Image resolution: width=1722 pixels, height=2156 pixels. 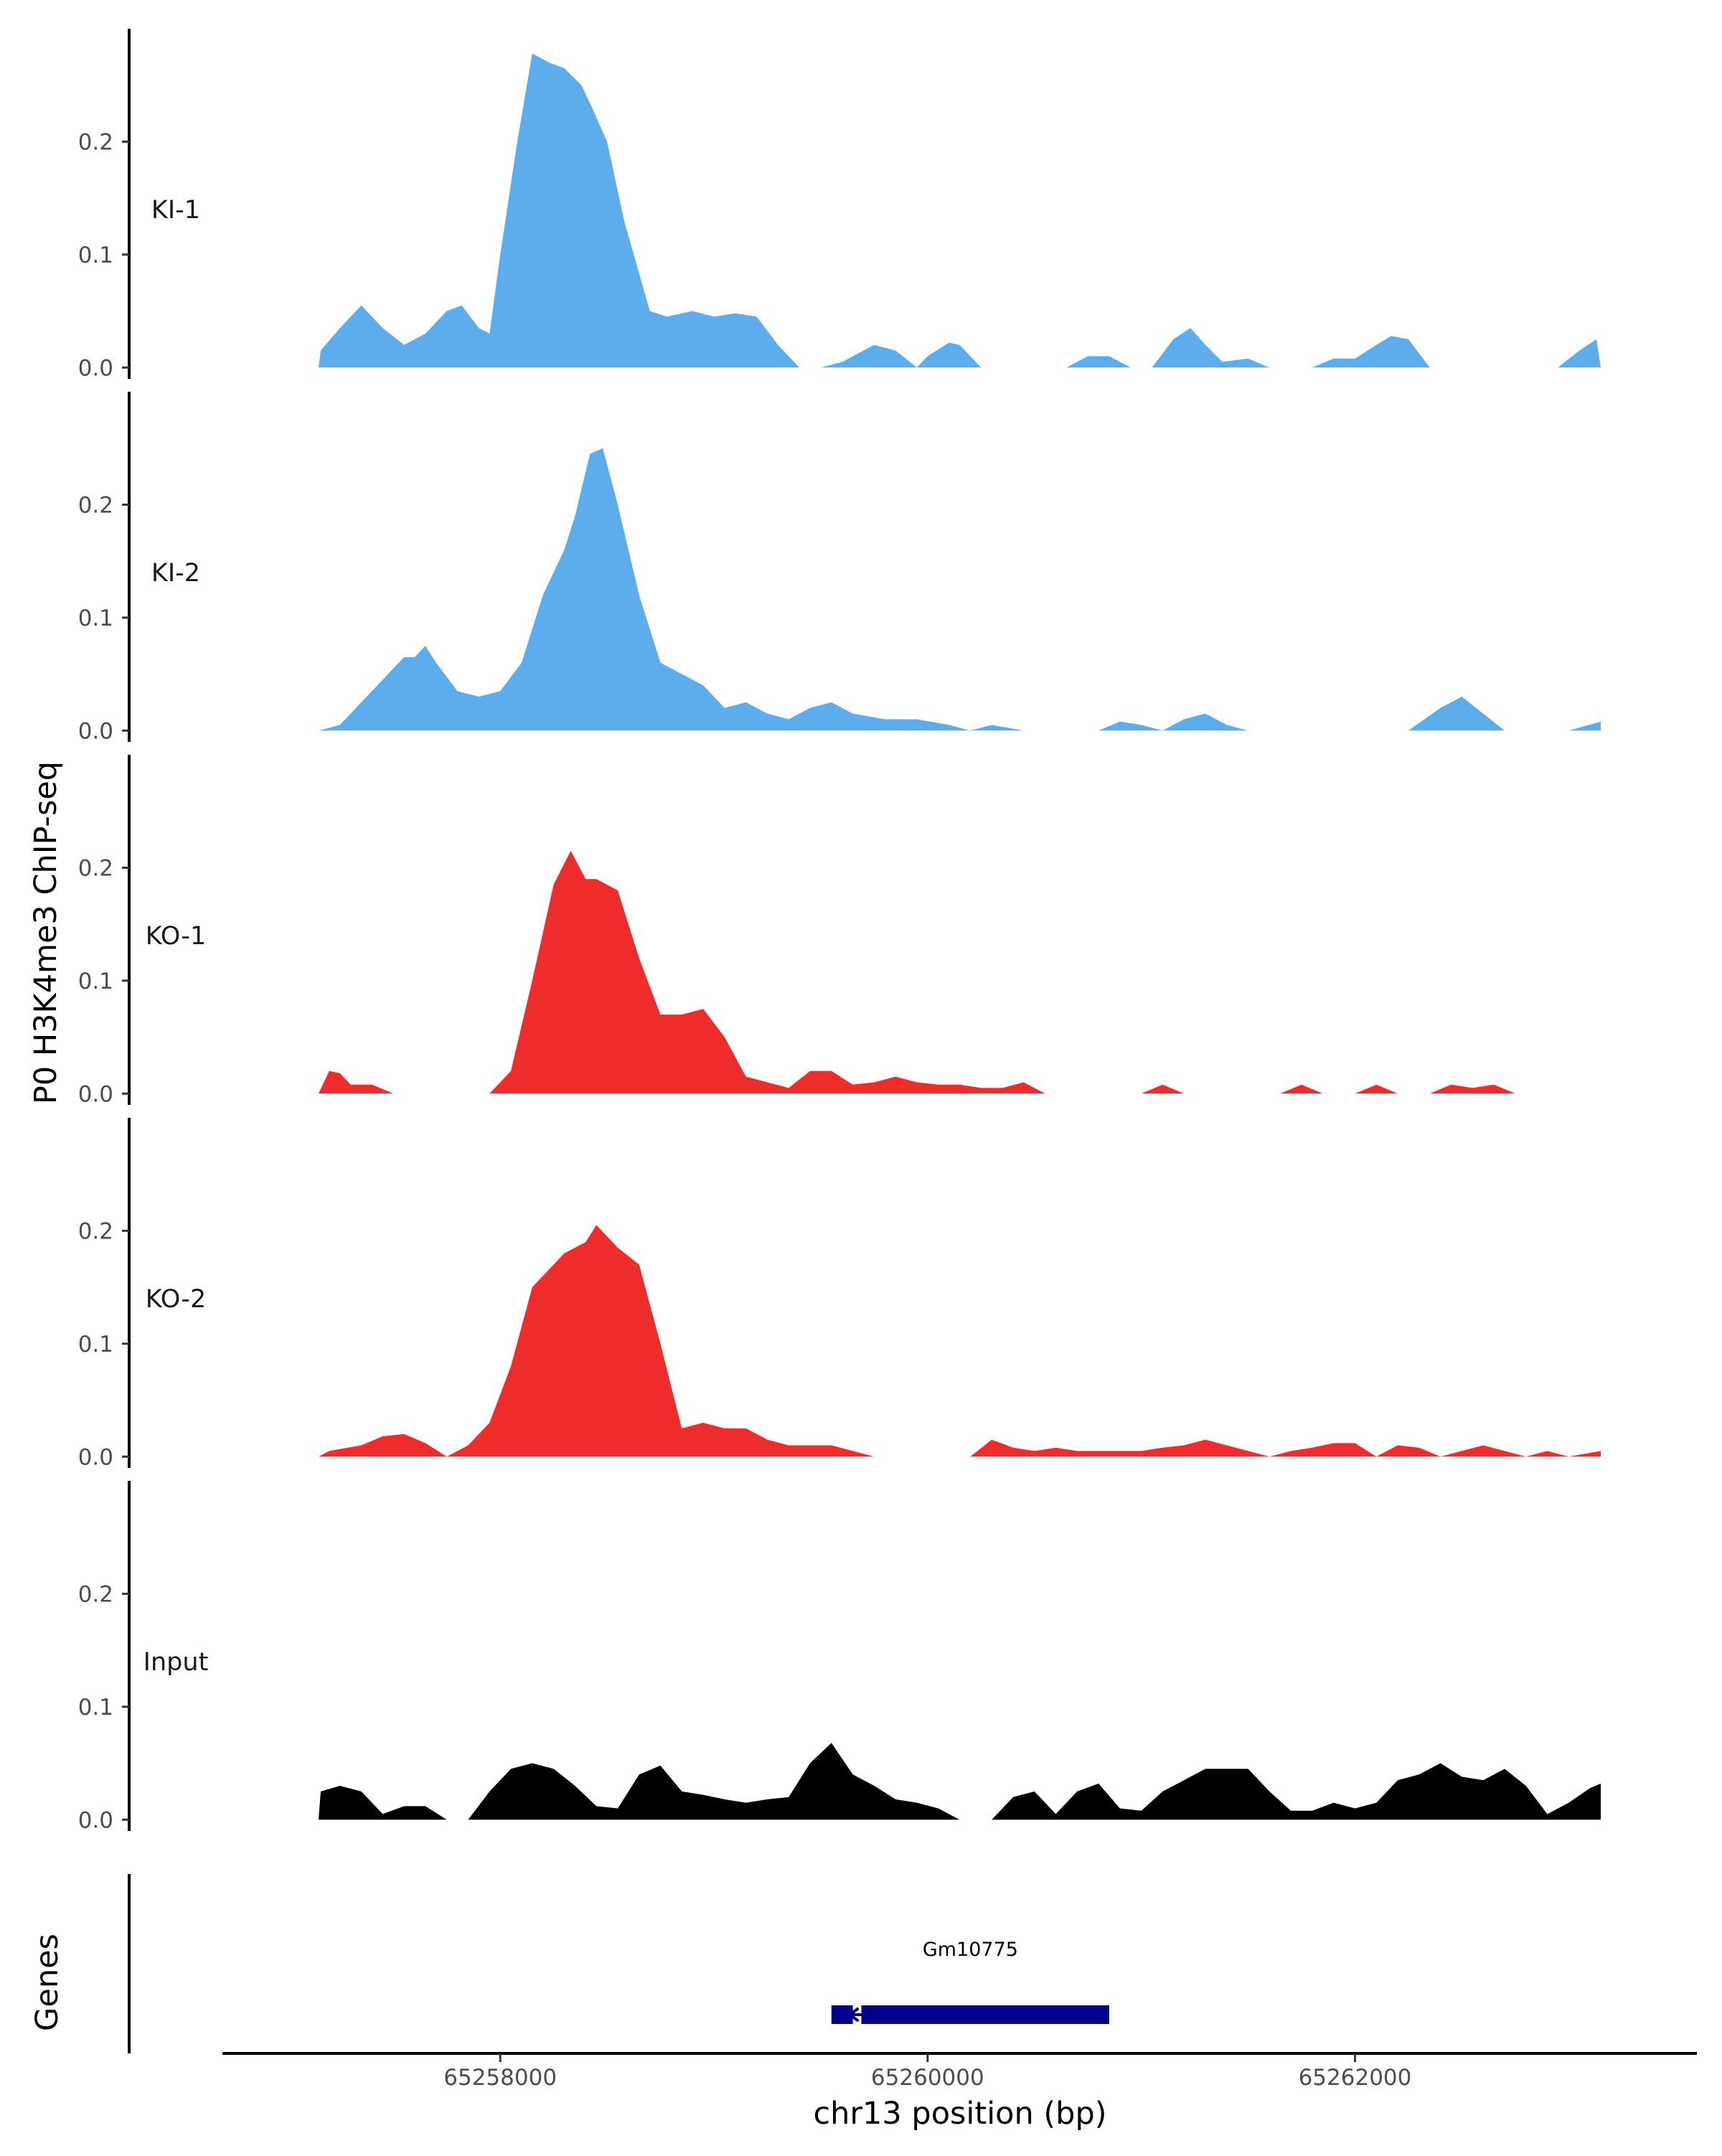 I want to click on track-label-input: Input, so click(x=177, y=1662).